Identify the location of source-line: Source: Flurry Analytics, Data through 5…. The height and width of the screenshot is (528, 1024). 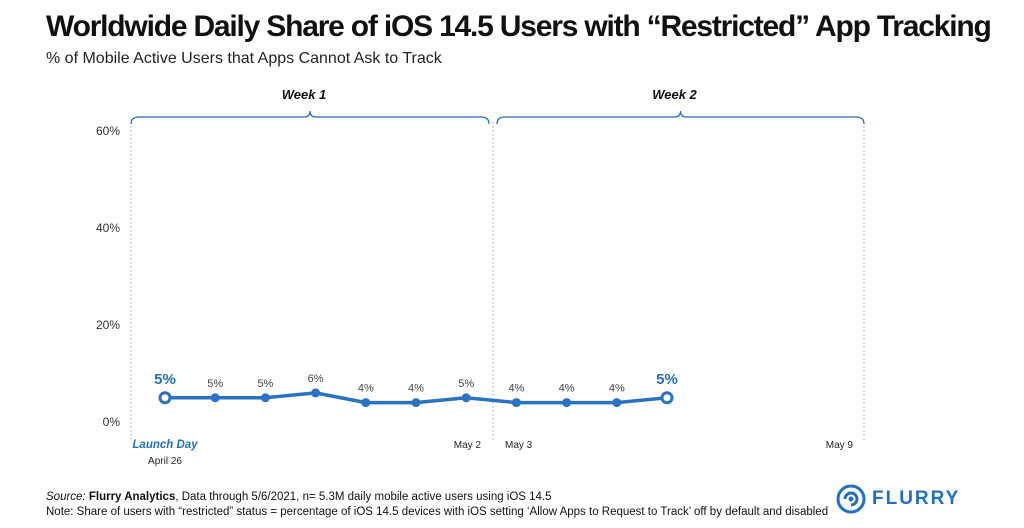
(437, 497).